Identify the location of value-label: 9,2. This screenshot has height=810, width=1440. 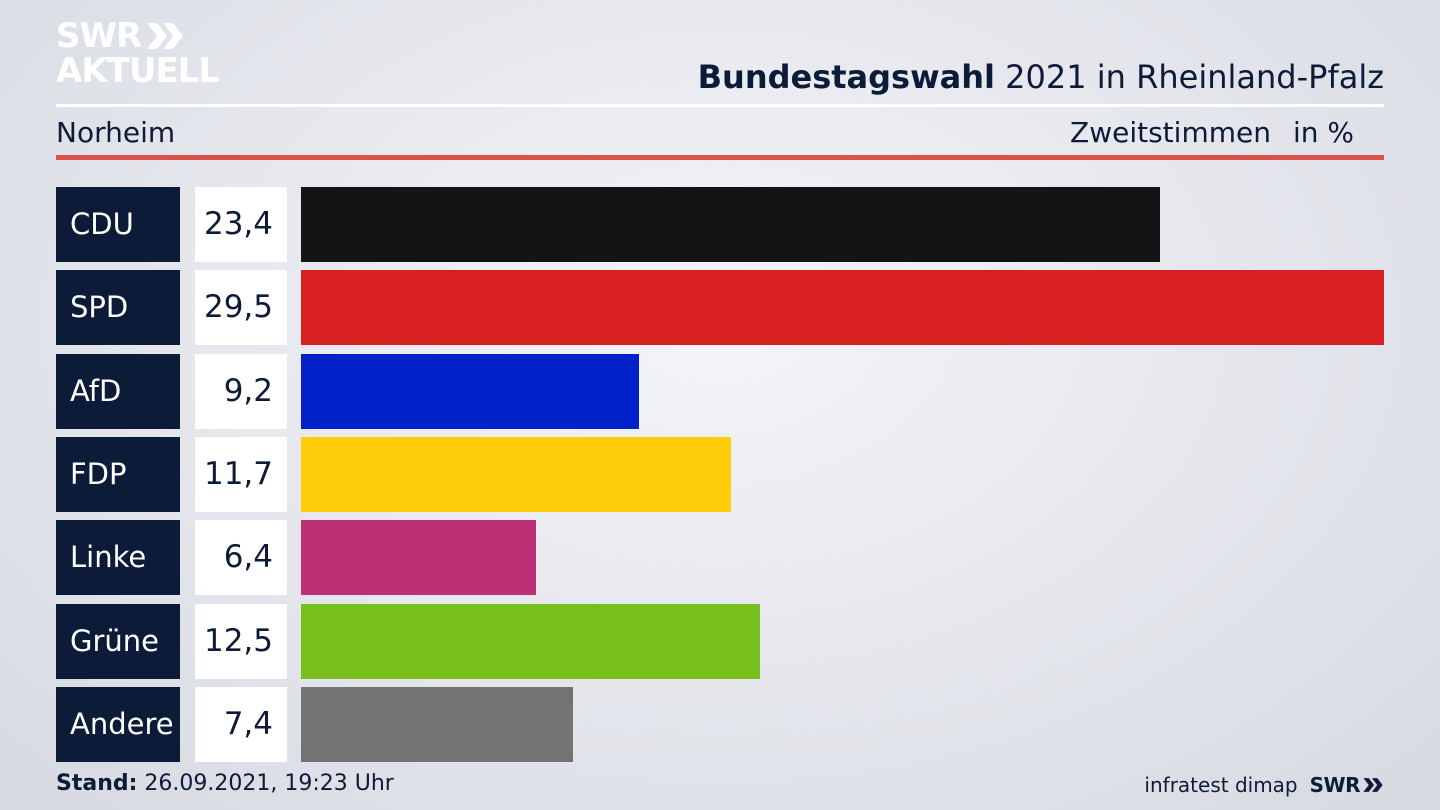
(241, 391).